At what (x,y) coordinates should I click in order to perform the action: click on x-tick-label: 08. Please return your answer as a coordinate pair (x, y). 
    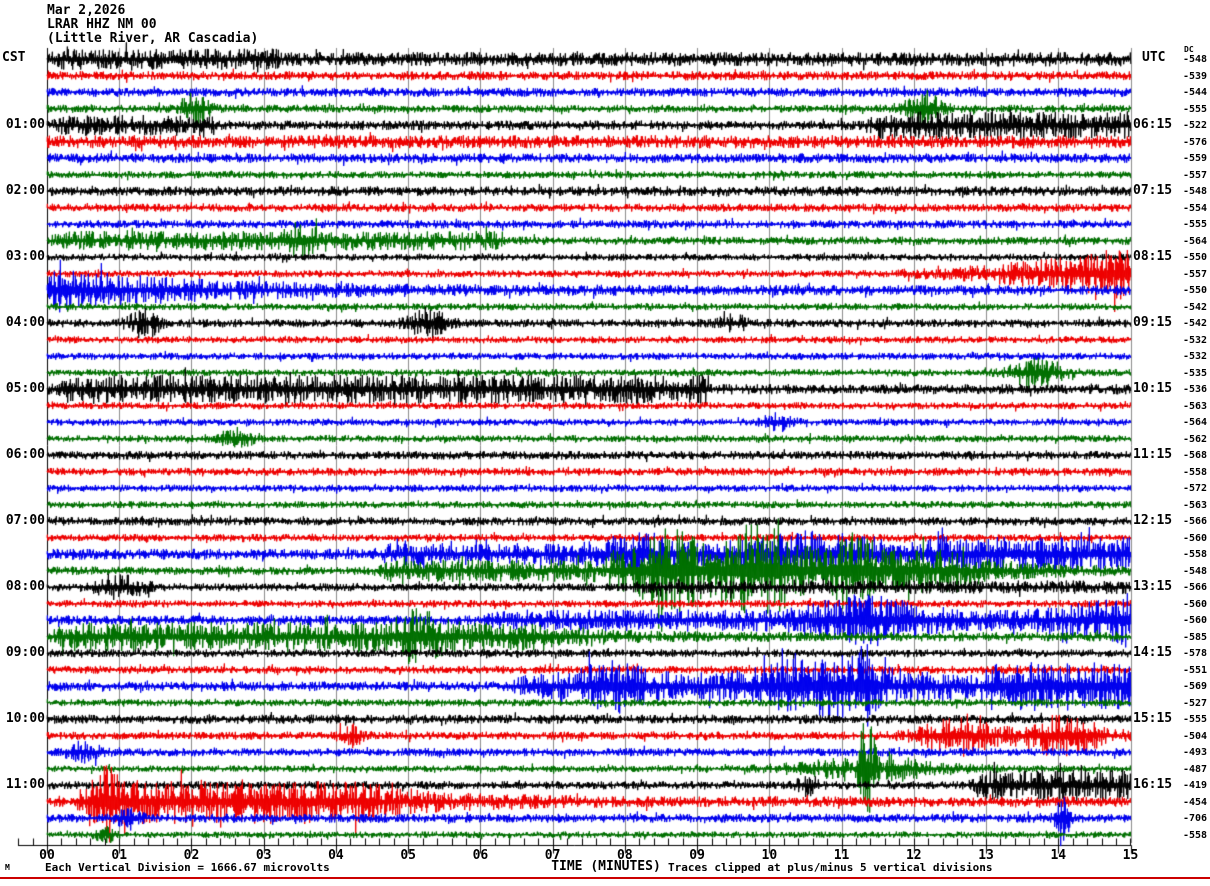
    Looking at the image, I should click on (625, 855).